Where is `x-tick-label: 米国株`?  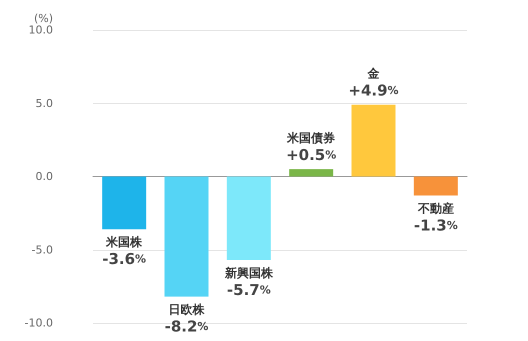 x-tick-label: 米国株 is located at coordinates (124, 242).